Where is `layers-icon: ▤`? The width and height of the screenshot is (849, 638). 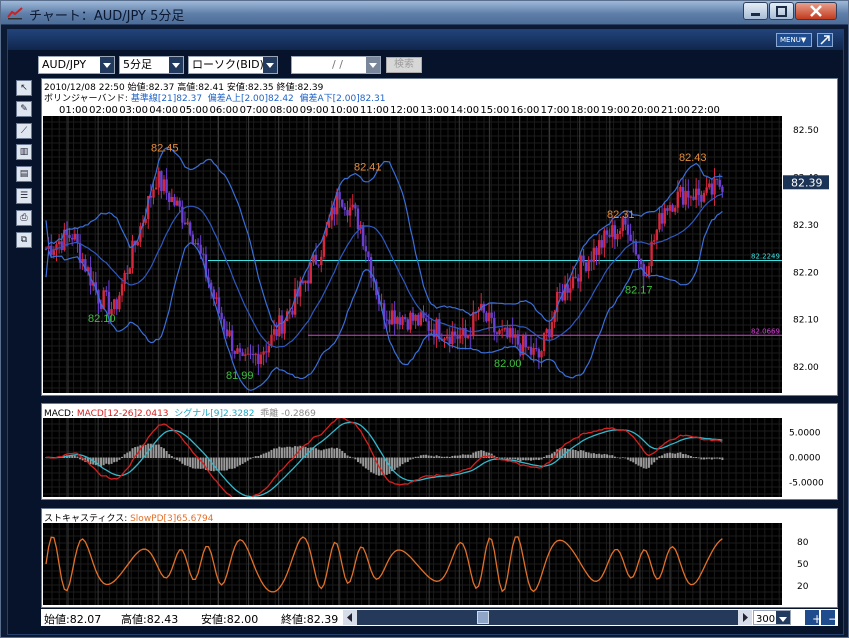
layers-icon: ▤ is located at coordinates (24, 174).